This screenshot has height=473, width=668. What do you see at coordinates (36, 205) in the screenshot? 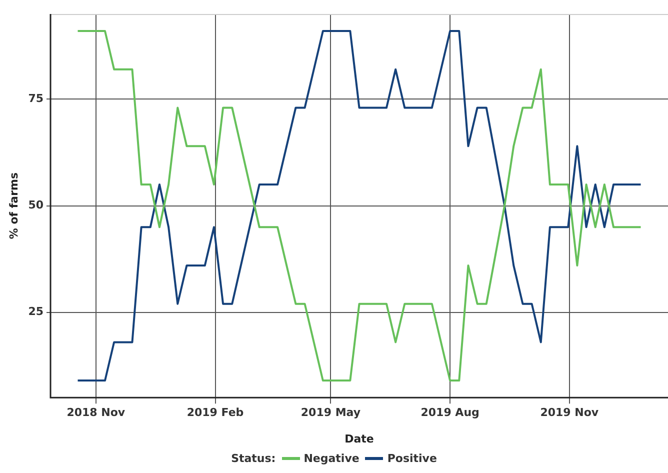
I see `y-tick-label: 50` at bounding box center [36, 205].